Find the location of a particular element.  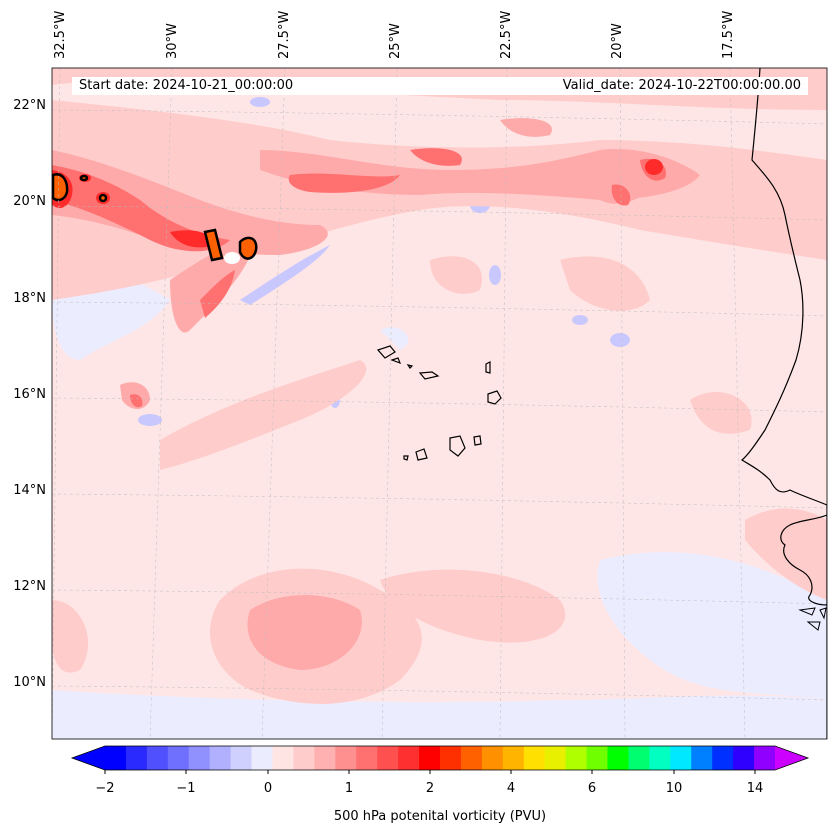

colorbar is located at coordinates (440, 759).